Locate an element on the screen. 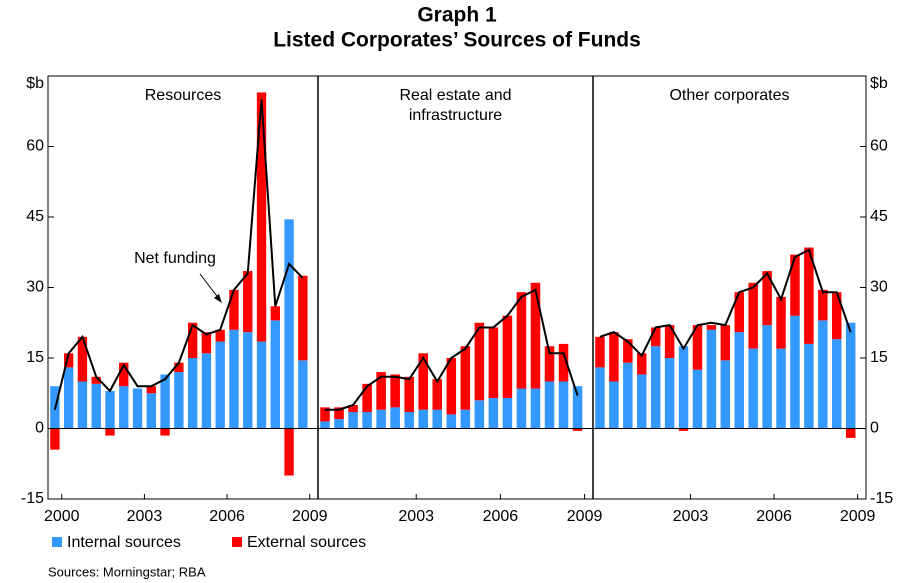 This screenshot has width=903, height=583. x-tick-label: 2009 is located at coordinates (585, 516).